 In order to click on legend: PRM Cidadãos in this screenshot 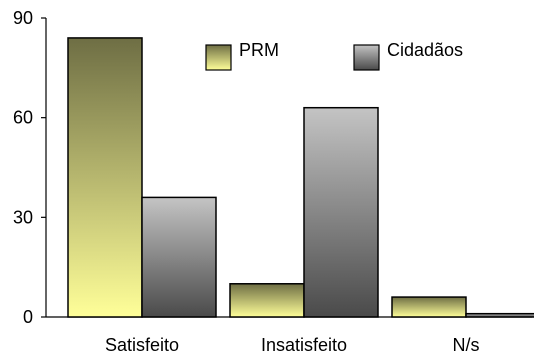, I will do `click(334, 55)`.